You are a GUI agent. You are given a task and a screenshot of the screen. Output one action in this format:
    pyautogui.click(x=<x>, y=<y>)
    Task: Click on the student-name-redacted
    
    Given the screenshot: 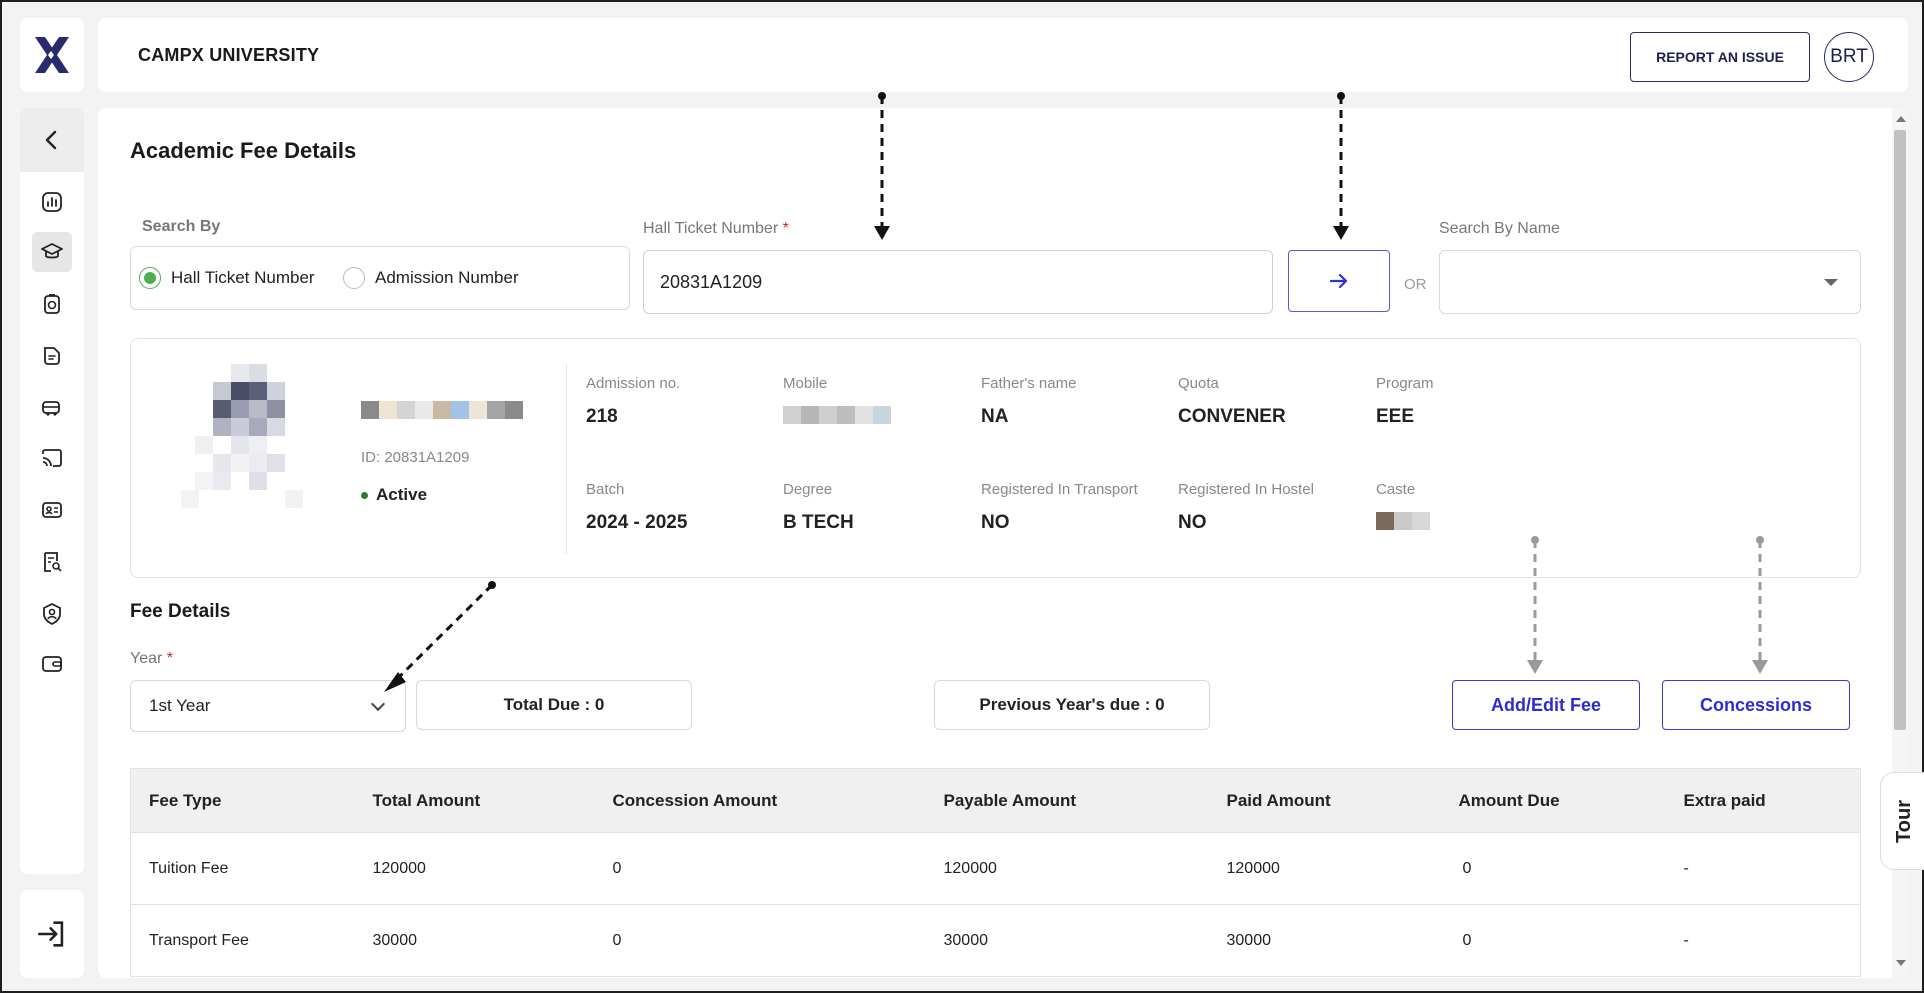 What is the action you would take?
    pyautogui.click(x=442, y=410)
    